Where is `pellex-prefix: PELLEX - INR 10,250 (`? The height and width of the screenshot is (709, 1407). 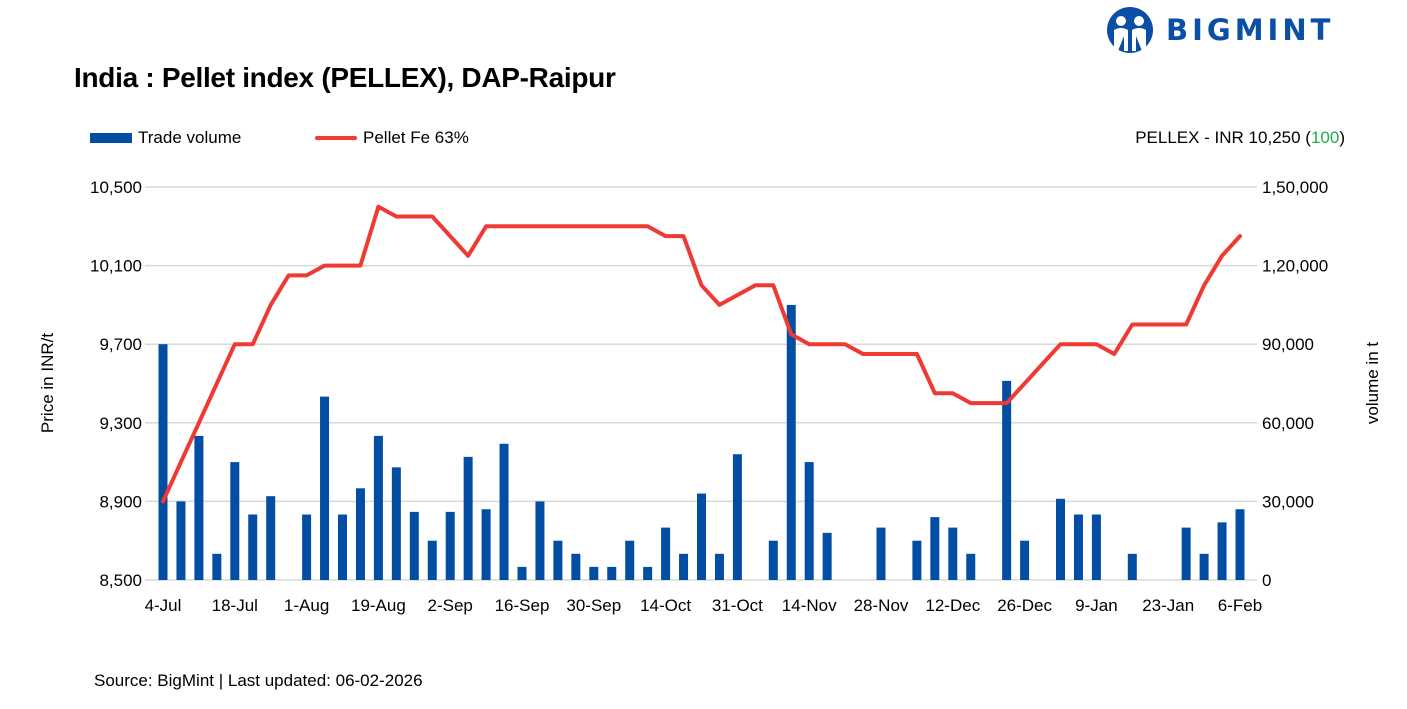
pellex-prefix: PELLEX - INR 10,250 ( is located at coordinates (1223, 137).